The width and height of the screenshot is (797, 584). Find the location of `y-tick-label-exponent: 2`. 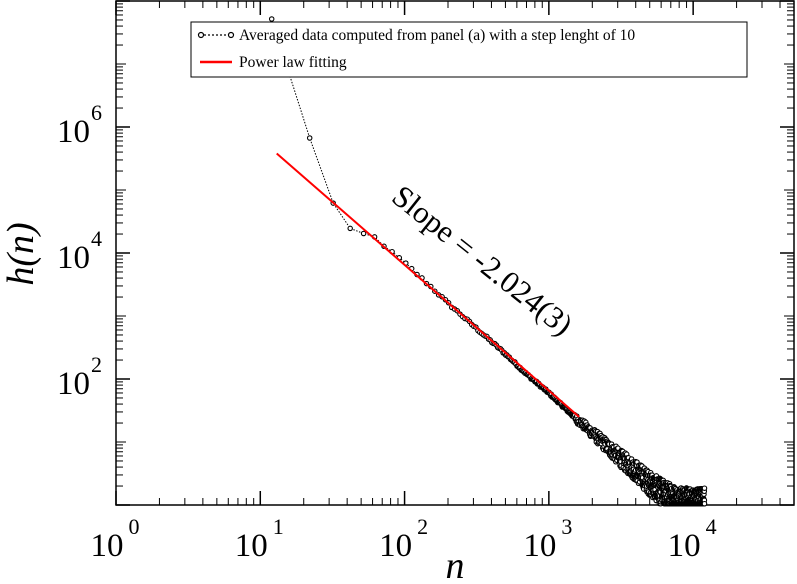

y-tick-label-exponent: 2 is located at coordinates (96, 364).